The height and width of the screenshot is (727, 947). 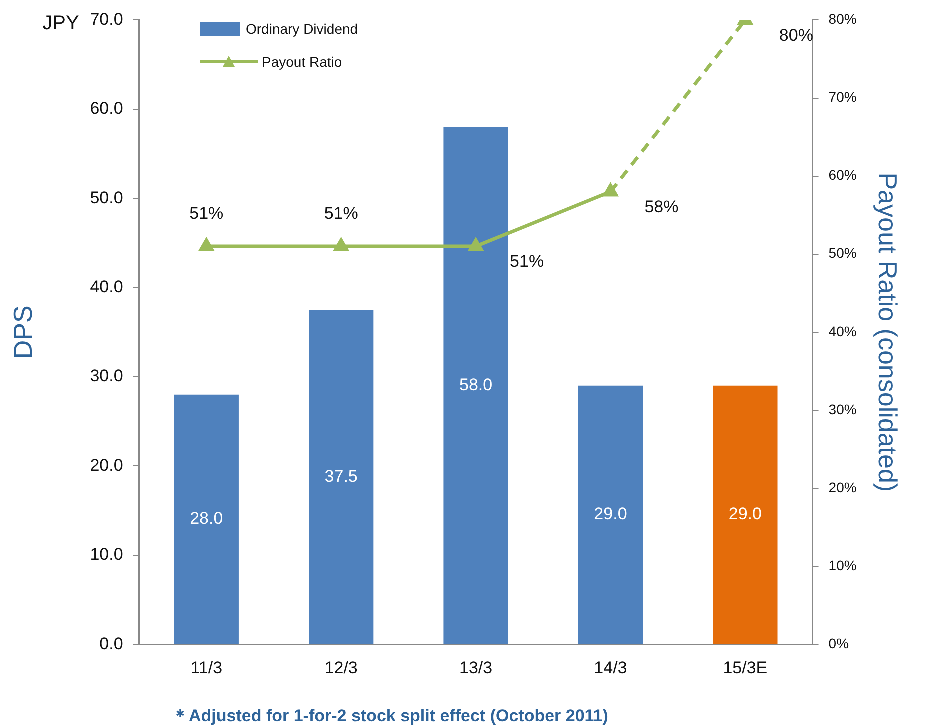 I want to click on data-label: 28.0, so click(x=207, y=518).